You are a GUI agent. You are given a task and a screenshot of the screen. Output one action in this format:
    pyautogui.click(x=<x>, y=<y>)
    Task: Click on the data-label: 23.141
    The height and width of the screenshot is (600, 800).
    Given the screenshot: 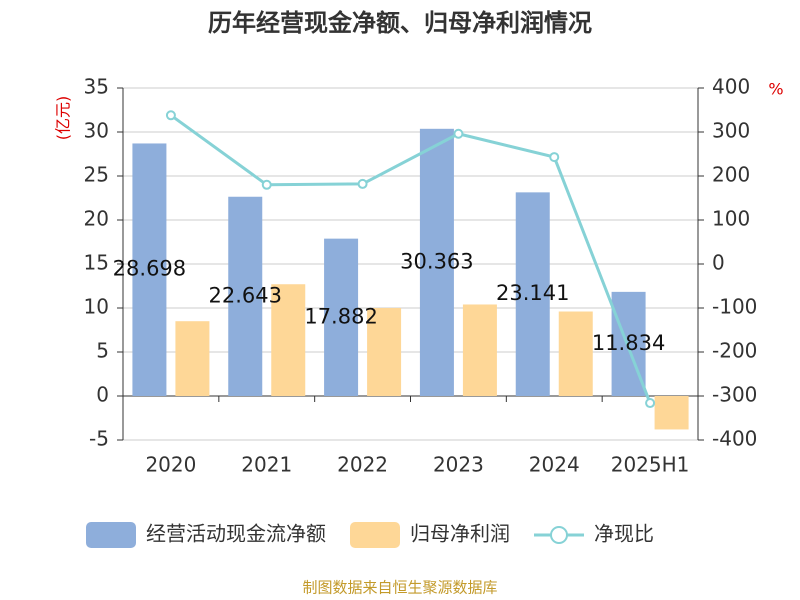 What is the action you would take?
    pyautogui.click(x=532, y=293)
    